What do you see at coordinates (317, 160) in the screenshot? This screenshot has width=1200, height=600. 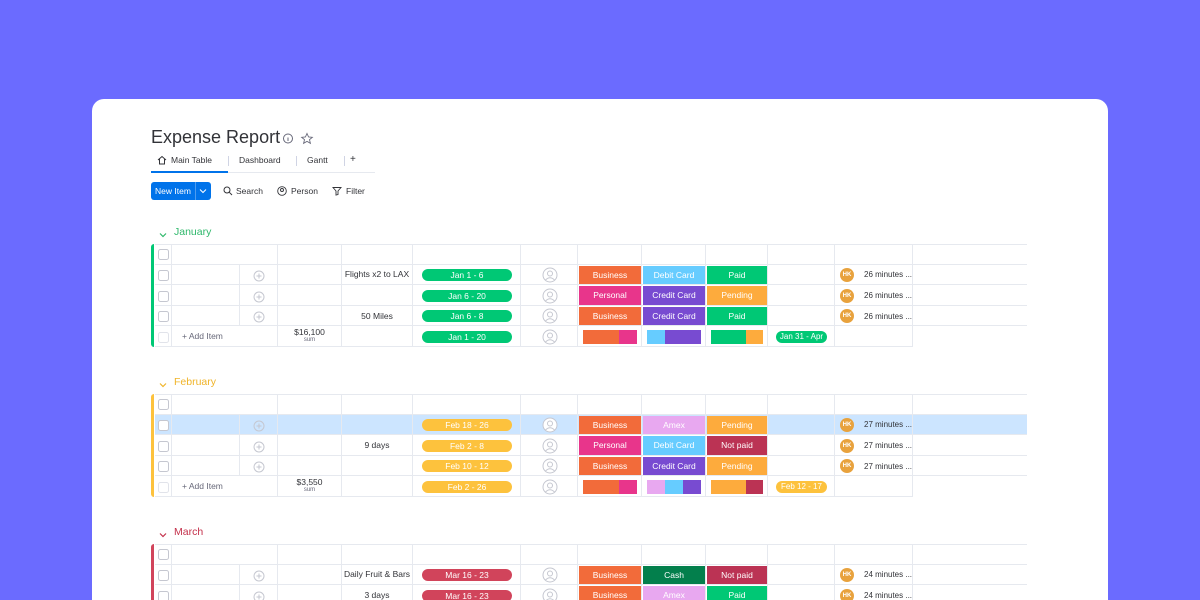 I see `tab: Gantt` at bounding box center [317, 160].